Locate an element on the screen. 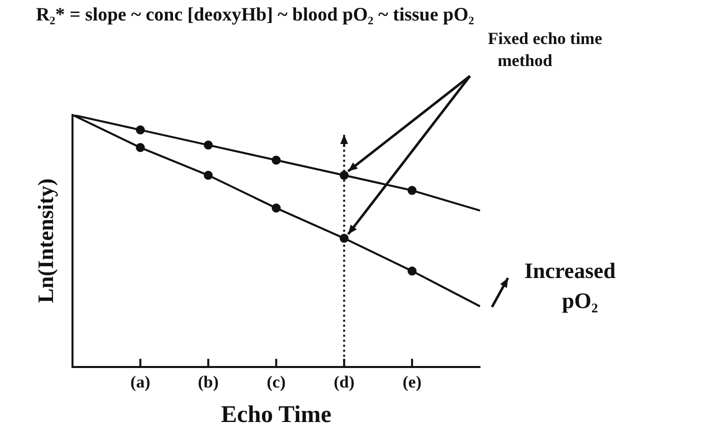 This screenshot has height=438, width=708. text: Increased pO₂ is located at coordinates (570, 285).